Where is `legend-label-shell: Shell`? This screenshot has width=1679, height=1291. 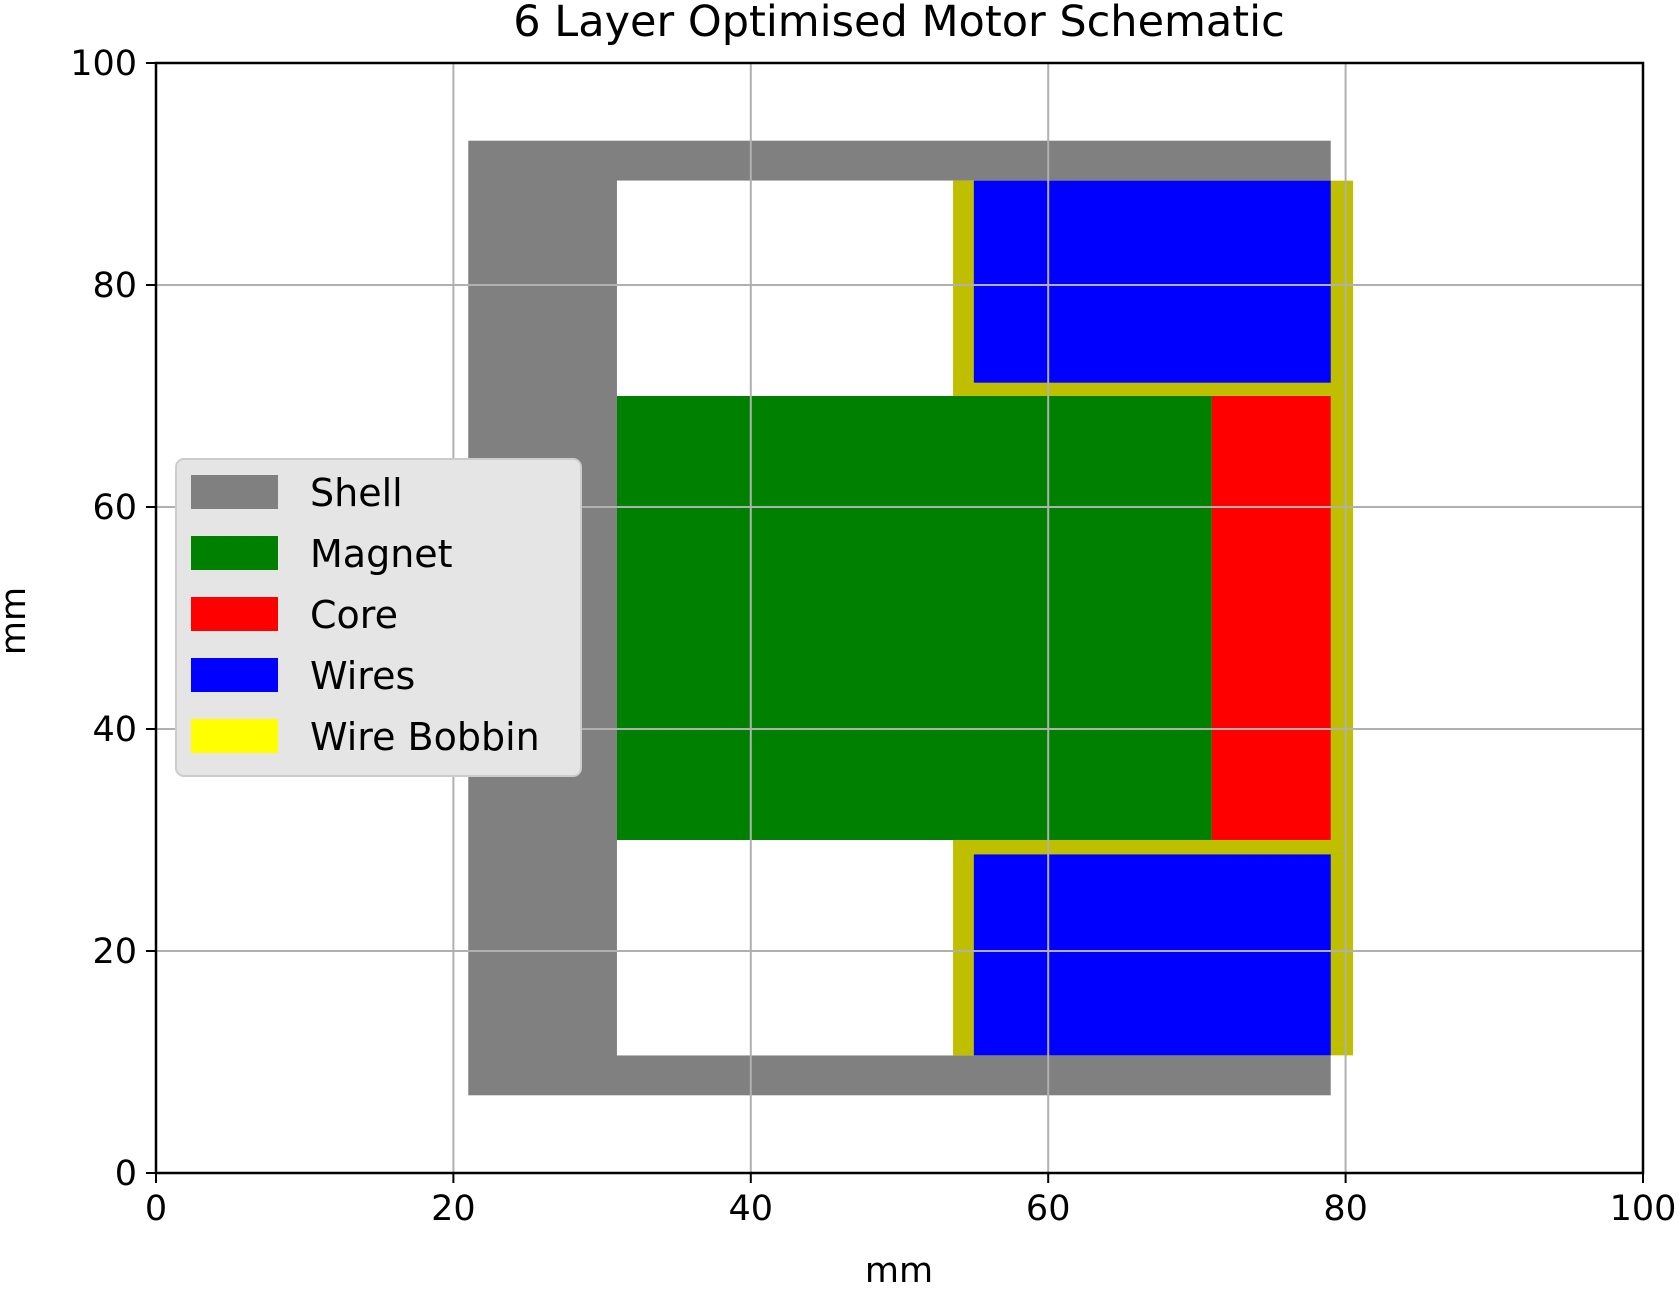
legend-label-shell: Shell is located at coordinates (356, 493).